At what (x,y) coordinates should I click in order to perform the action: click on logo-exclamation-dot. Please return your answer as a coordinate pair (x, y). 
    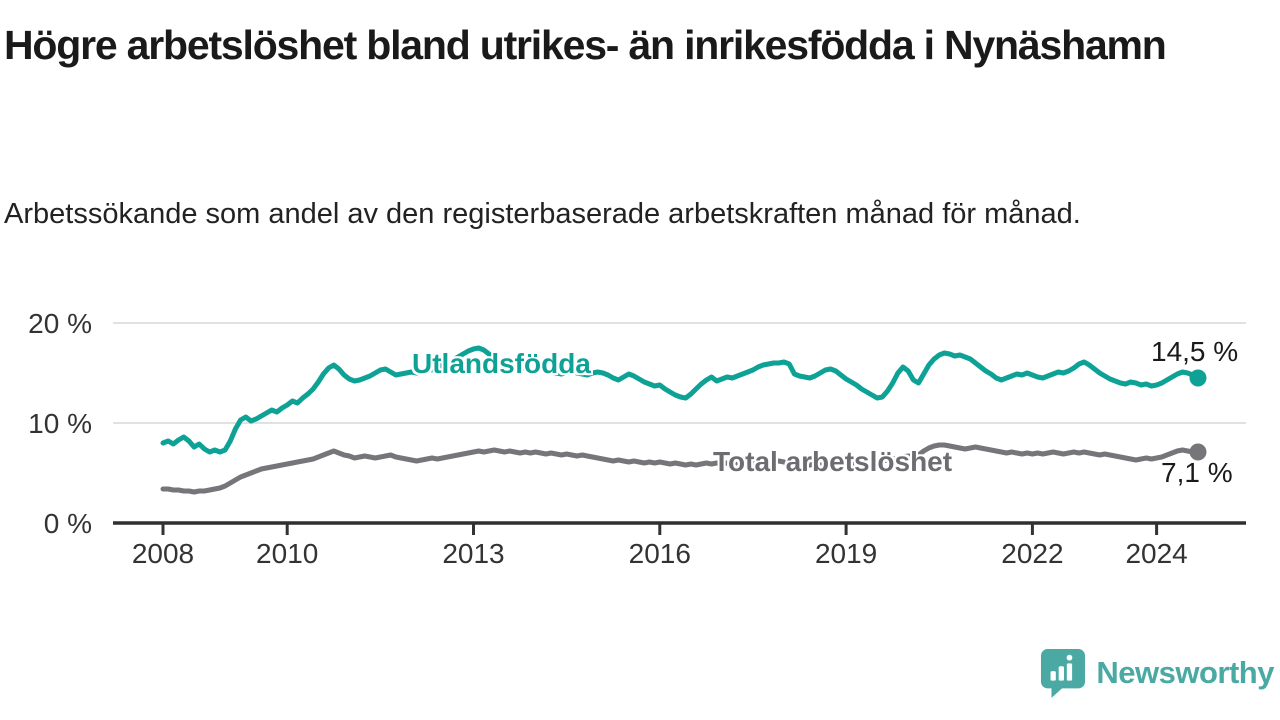
    Looking at the image, I should click on (1069, 657).